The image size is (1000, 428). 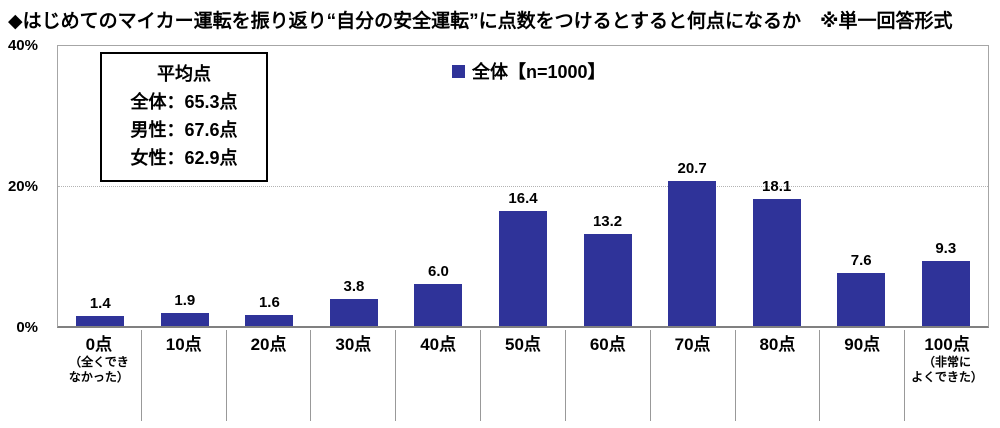 I want to click on bar-slot: 1.9, so click(x=185, y=186).